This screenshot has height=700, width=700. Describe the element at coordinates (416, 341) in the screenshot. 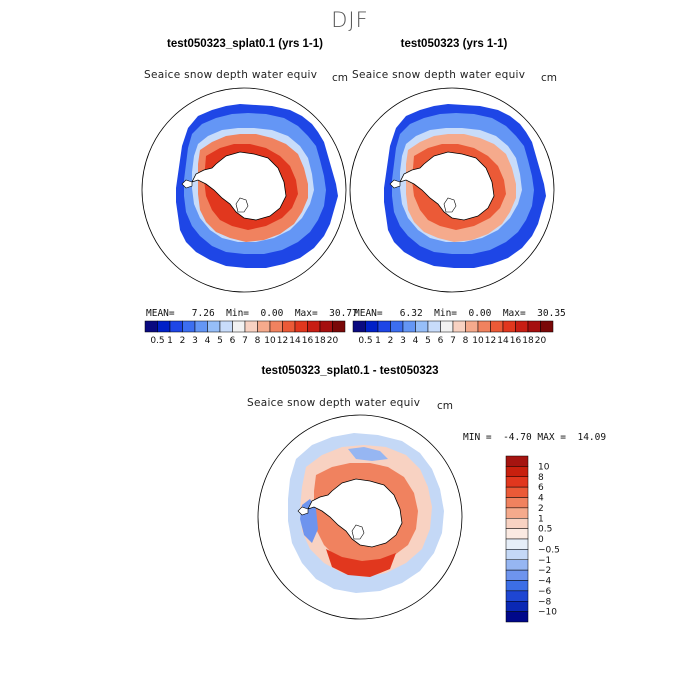

I see `panel-2-colorbar-tick-4: 4` at that location.